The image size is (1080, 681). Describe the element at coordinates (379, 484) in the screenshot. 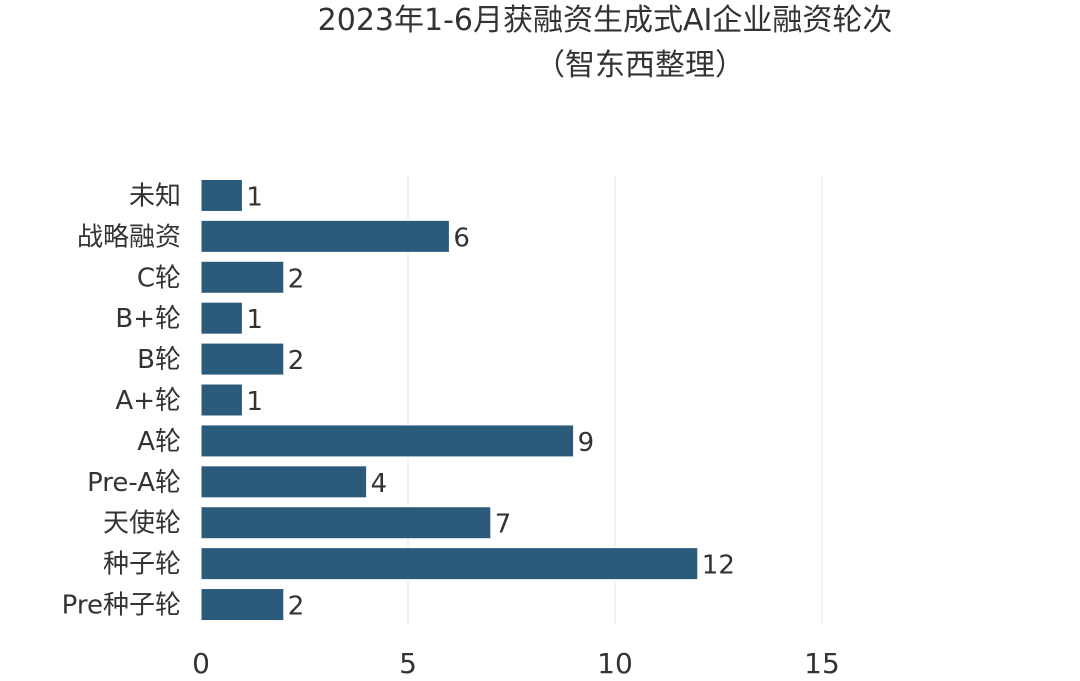

I see `value-label: 4` at that location.